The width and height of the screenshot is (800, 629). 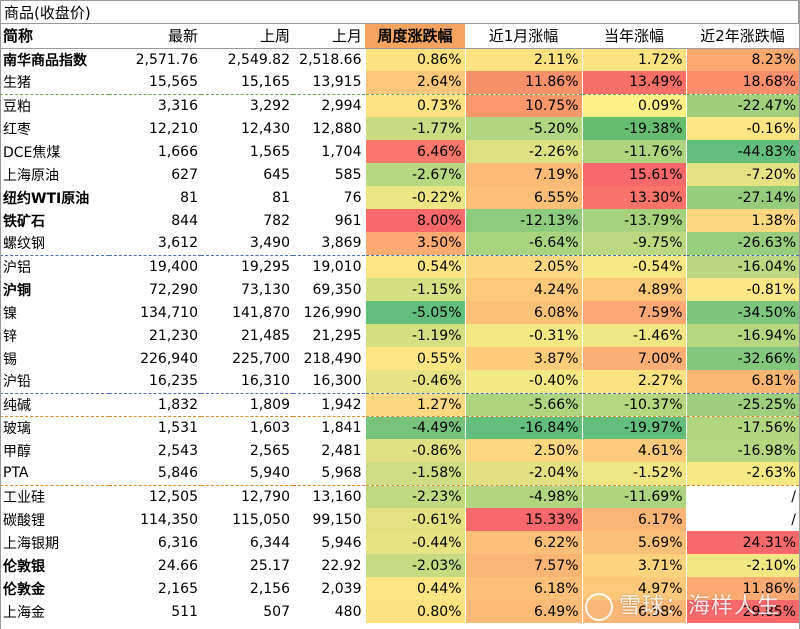 What do you see at coordinates (414, 611) in the screenshot?
I see `weekly-change: 0.80%` at bounding box center [414, 611].